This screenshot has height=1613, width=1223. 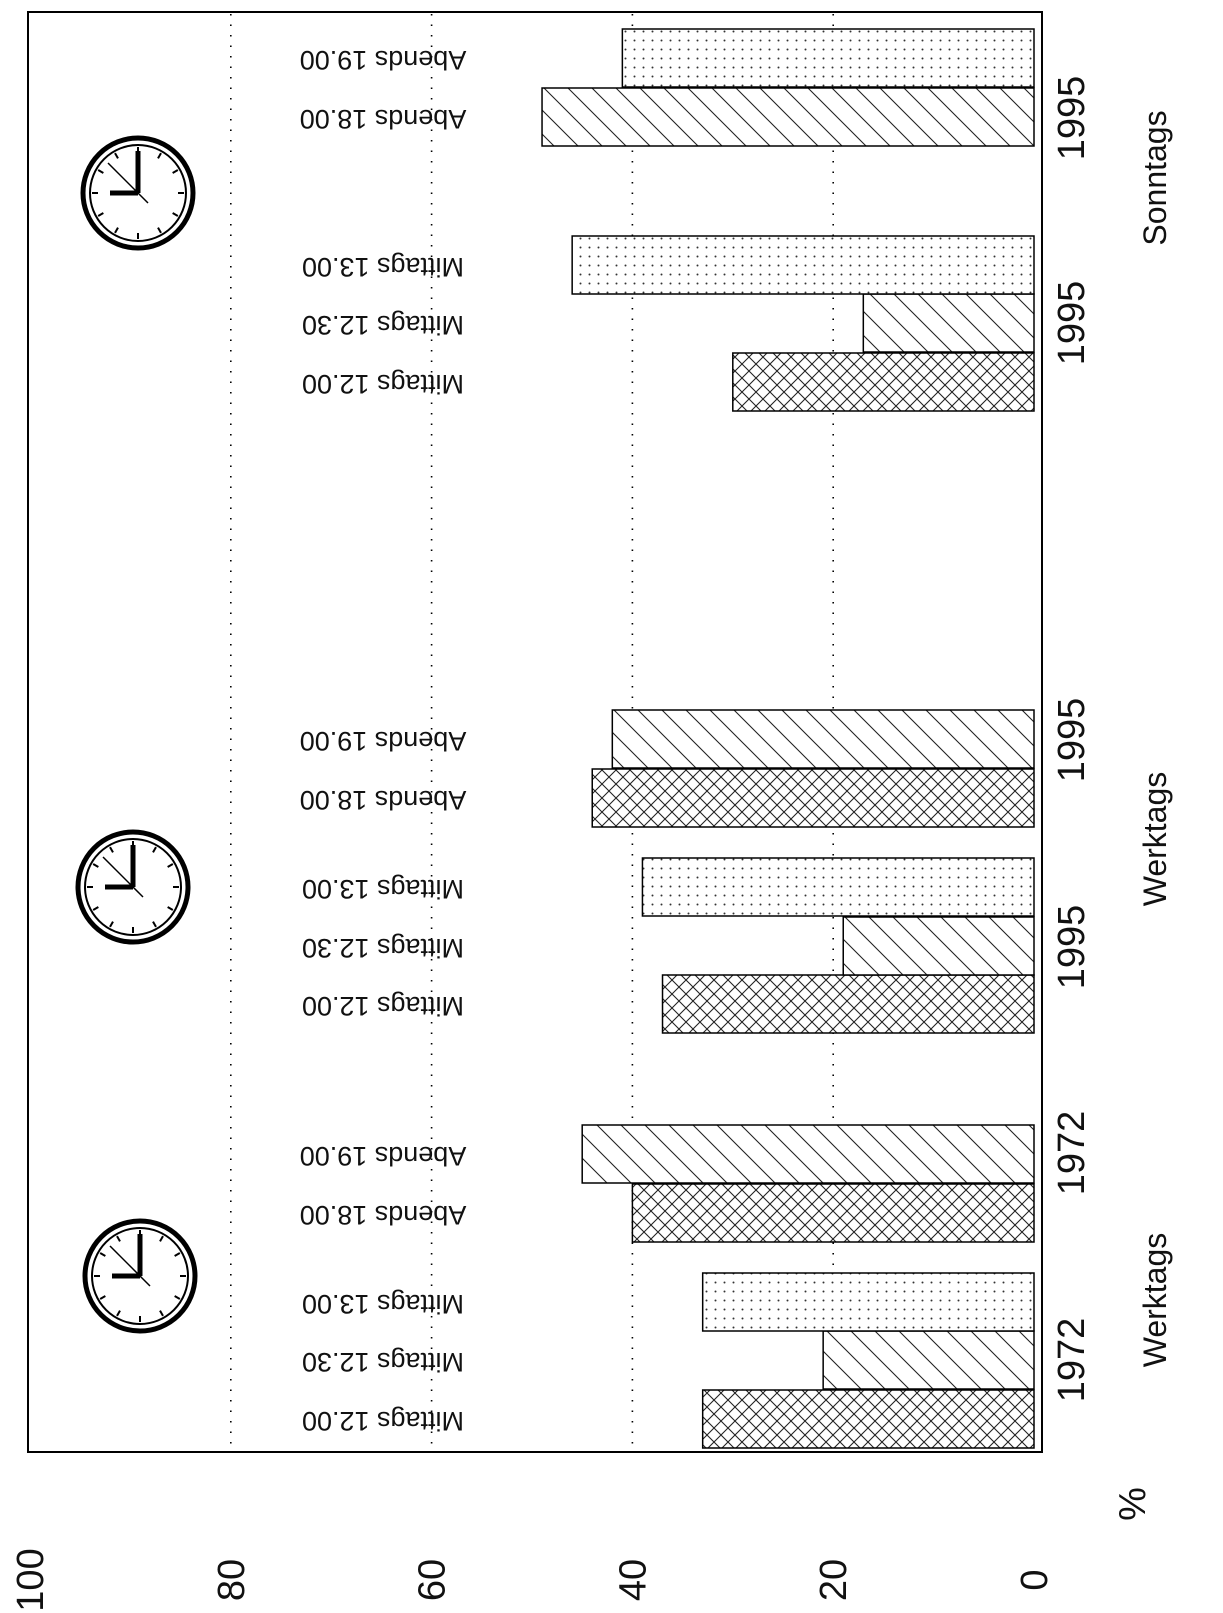 I want to click on y-tick-label: 100, so click(x=31, y=1579).